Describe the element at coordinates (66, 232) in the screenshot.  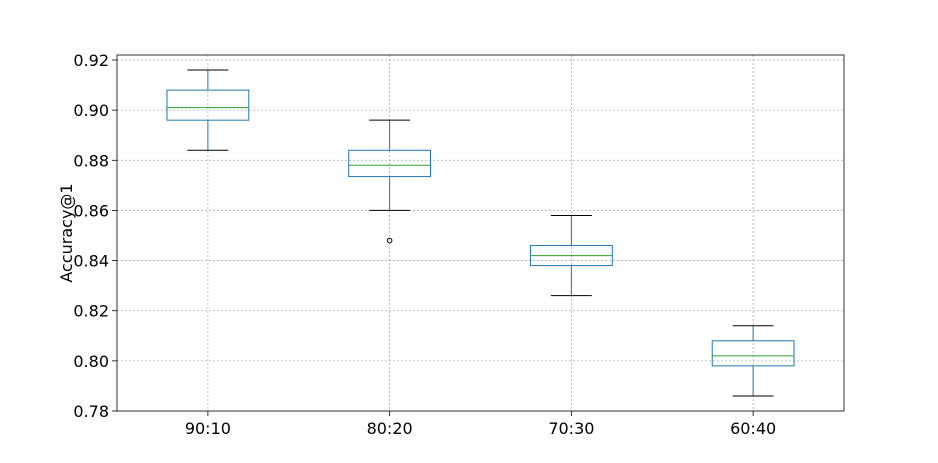
I see `y-axis-label: Accuracy@1` at that location.